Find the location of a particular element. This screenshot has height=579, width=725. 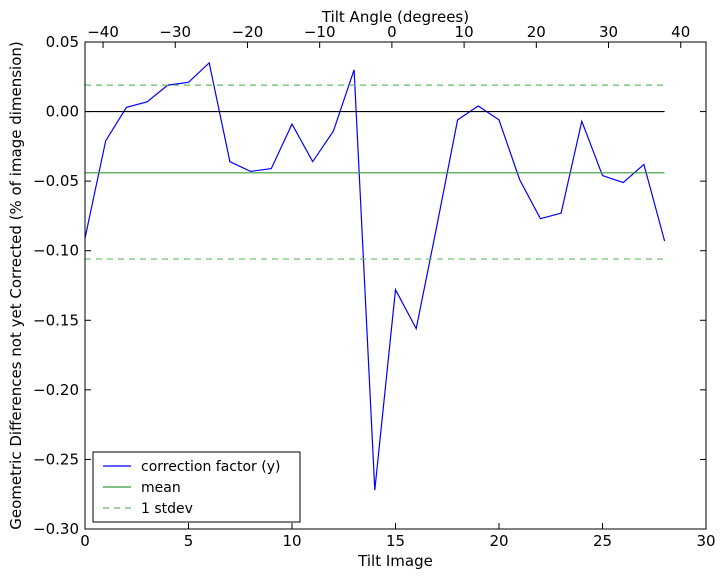

top-x-tick-label: −30 is located at coordinates (175, 32).